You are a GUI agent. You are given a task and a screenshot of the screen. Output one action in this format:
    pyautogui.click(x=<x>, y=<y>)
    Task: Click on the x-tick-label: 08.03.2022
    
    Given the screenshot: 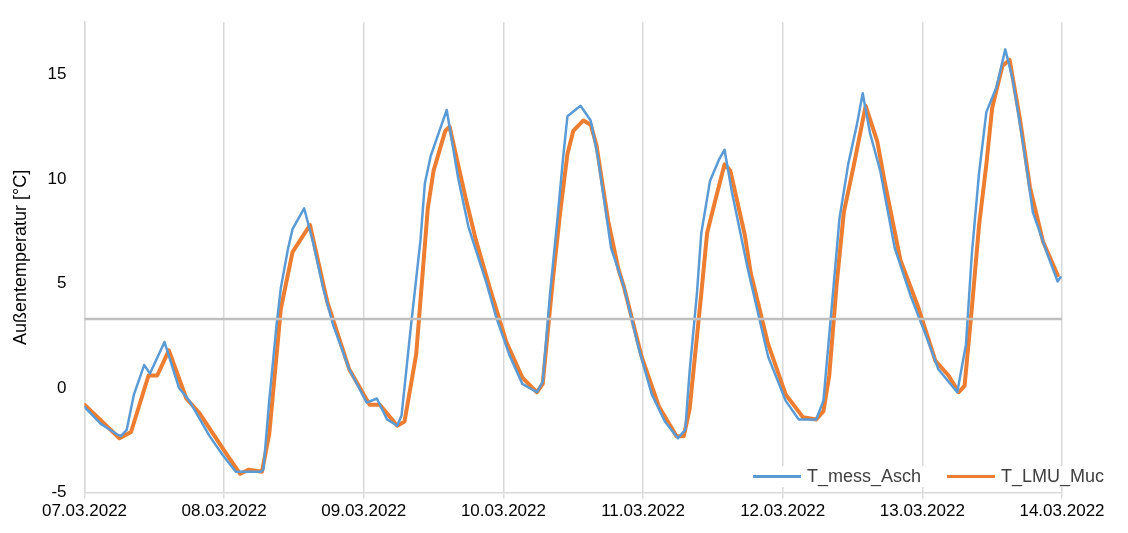 What is the action you would take?
    pyautogui.click(x=224, y=511)
    